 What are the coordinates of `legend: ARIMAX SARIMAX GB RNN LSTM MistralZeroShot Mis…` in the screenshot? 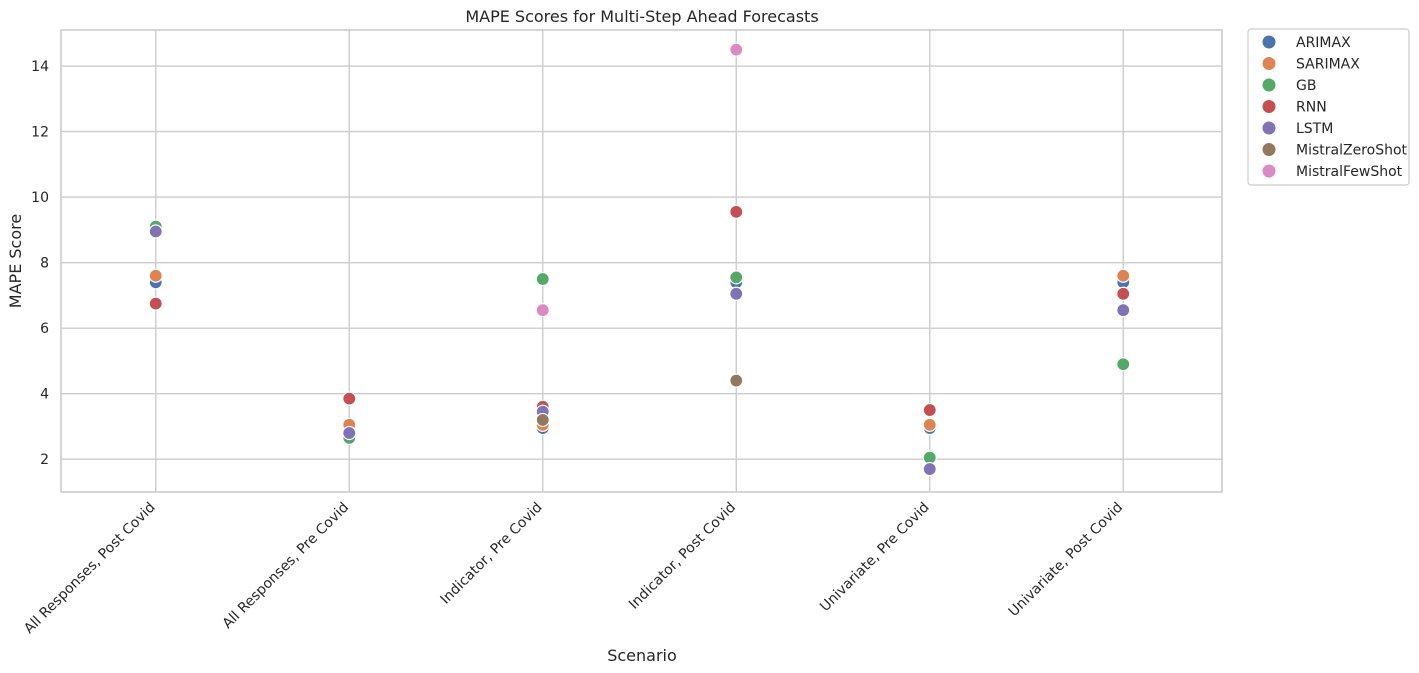 It's located at (1328, 107).